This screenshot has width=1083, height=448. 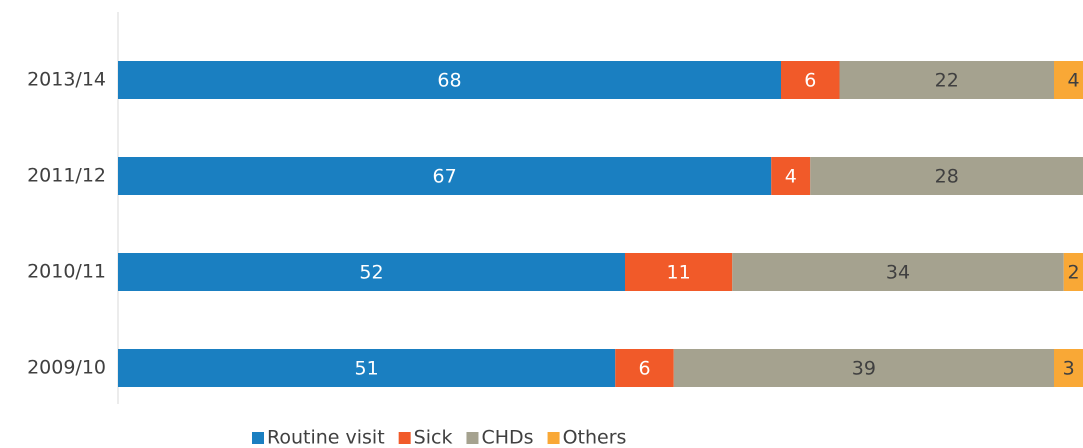 I want to click on data-label: 2, so click(x=1073, y=273).